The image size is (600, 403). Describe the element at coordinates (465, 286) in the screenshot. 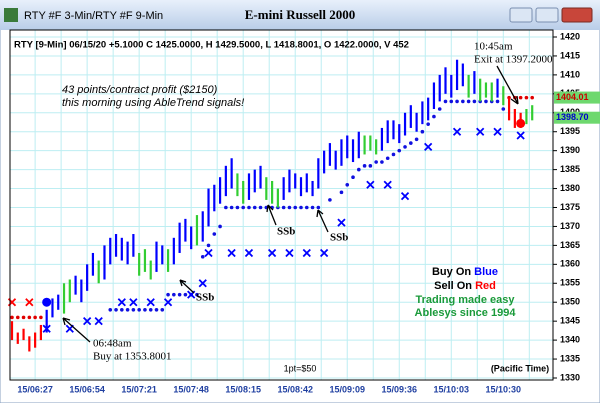

I see `legend-line: Sell On Red` at that location.